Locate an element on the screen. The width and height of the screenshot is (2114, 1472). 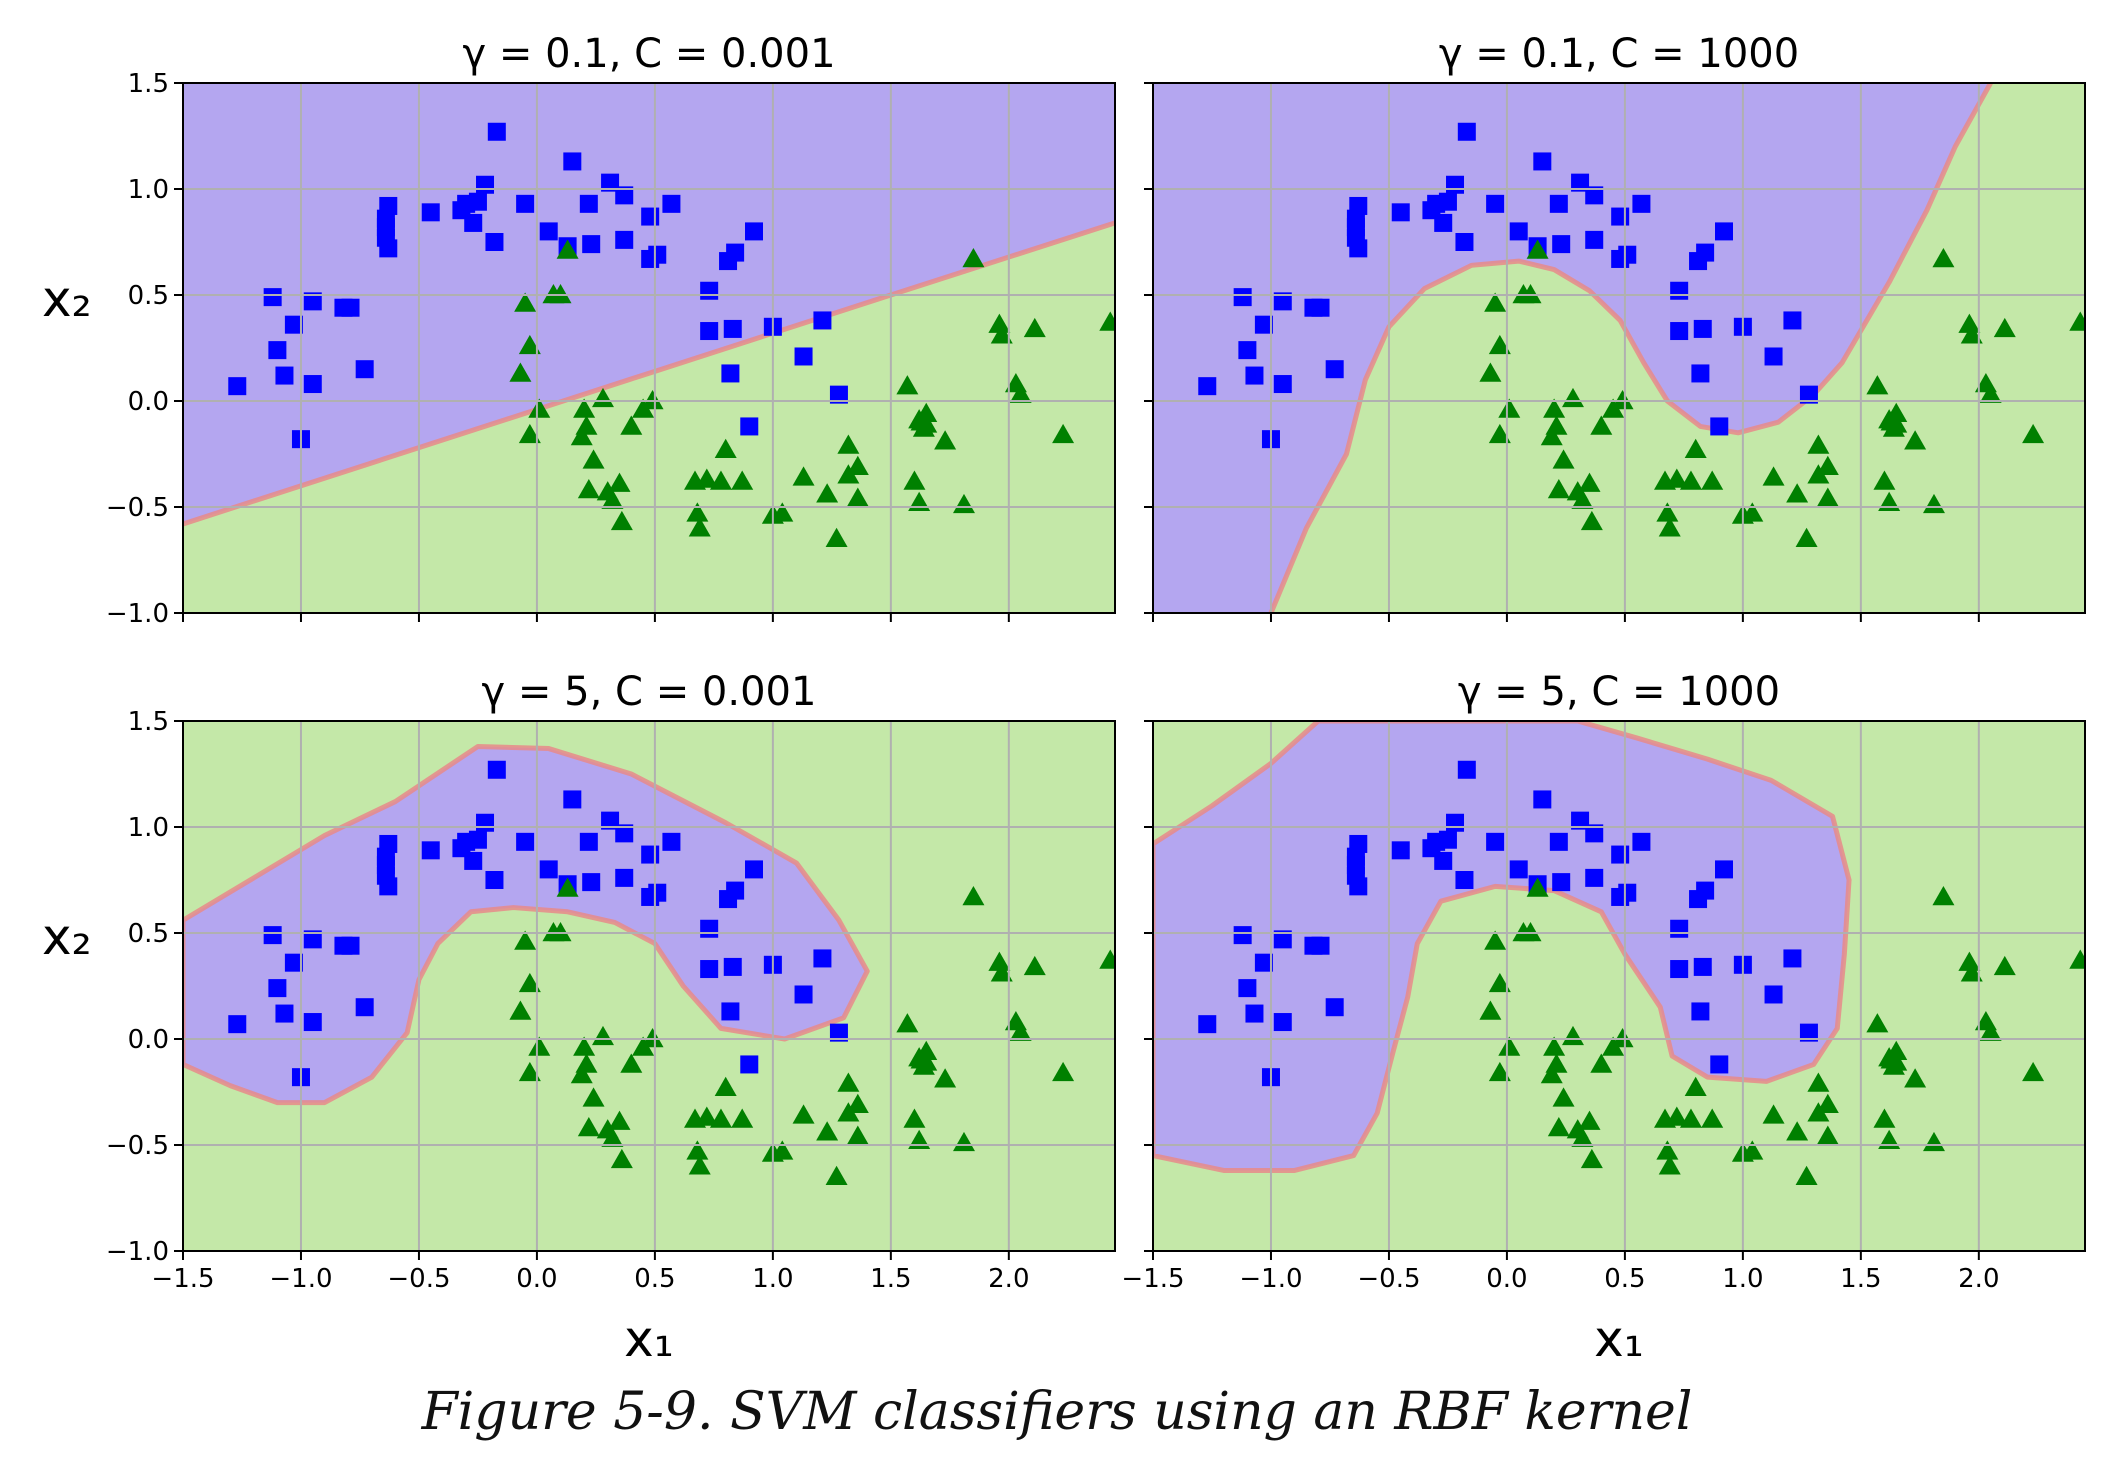
y-tick-label: 1.5 is located at coordinates (148, 84).